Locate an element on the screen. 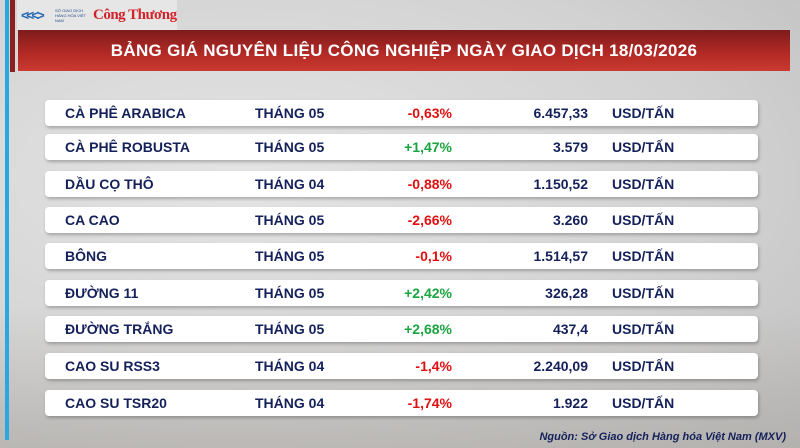 Image resolution: width=800 pixels, height=448 pixels. commodity-name: CÀ PHÊ ROBUSTA is located at coordinates (127, 147).